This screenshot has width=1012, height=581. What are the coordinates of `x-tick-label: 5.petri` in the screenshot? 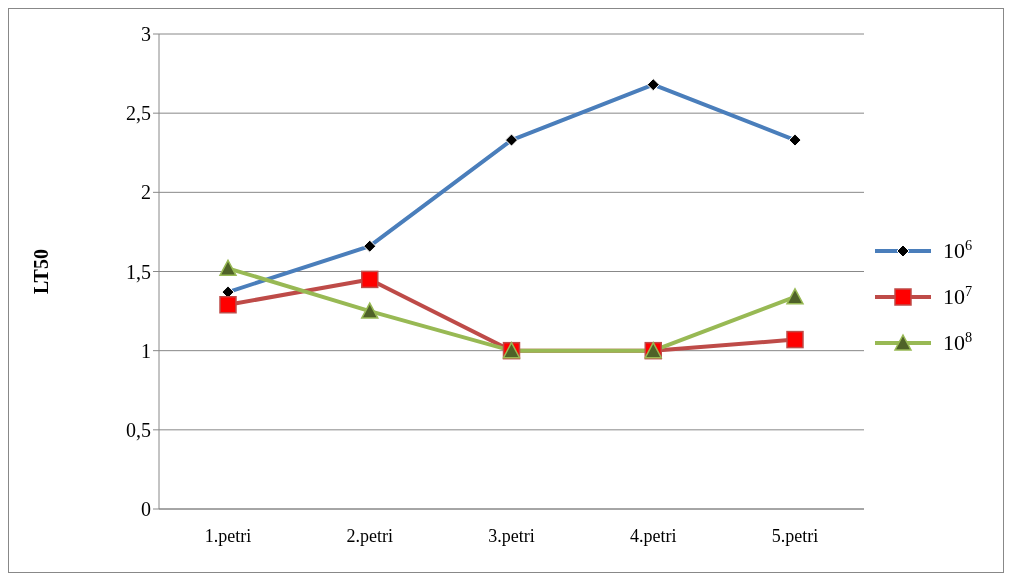 It's located at (795, 535).